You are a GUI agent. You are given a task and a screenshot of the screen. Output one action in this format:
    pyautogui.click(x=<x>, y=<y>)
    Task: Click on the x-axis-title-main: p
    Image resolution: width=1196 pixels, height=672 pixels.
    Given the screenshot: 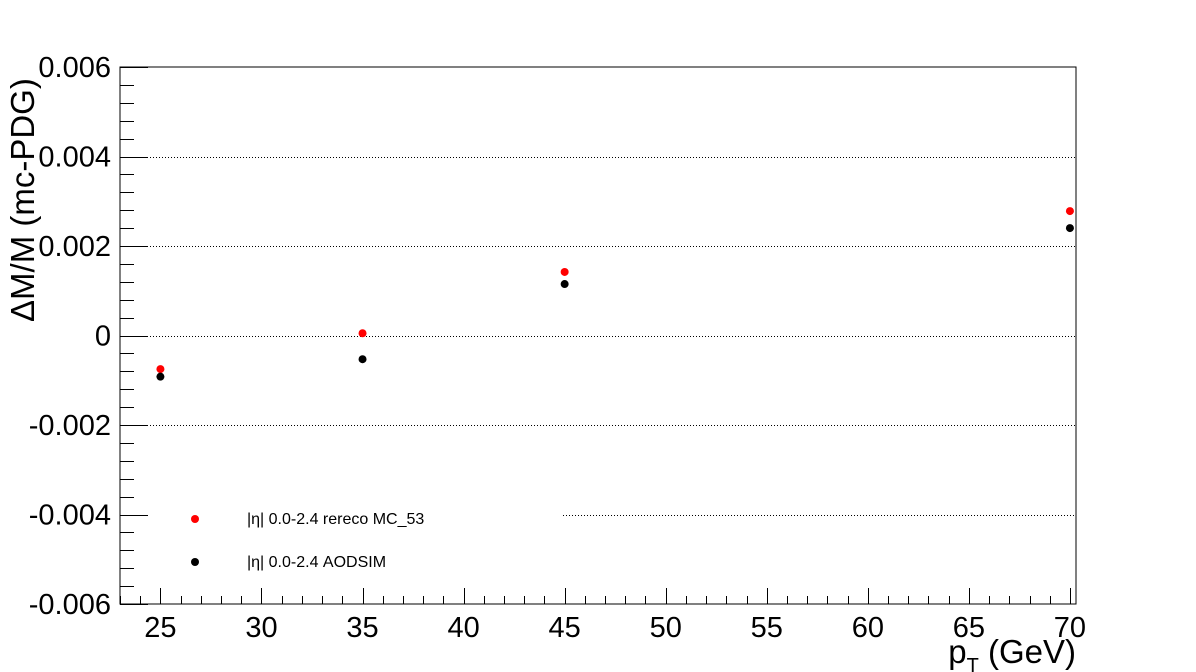 What is the action you would take?
    pyautogui.click(x=957, y=651)
    